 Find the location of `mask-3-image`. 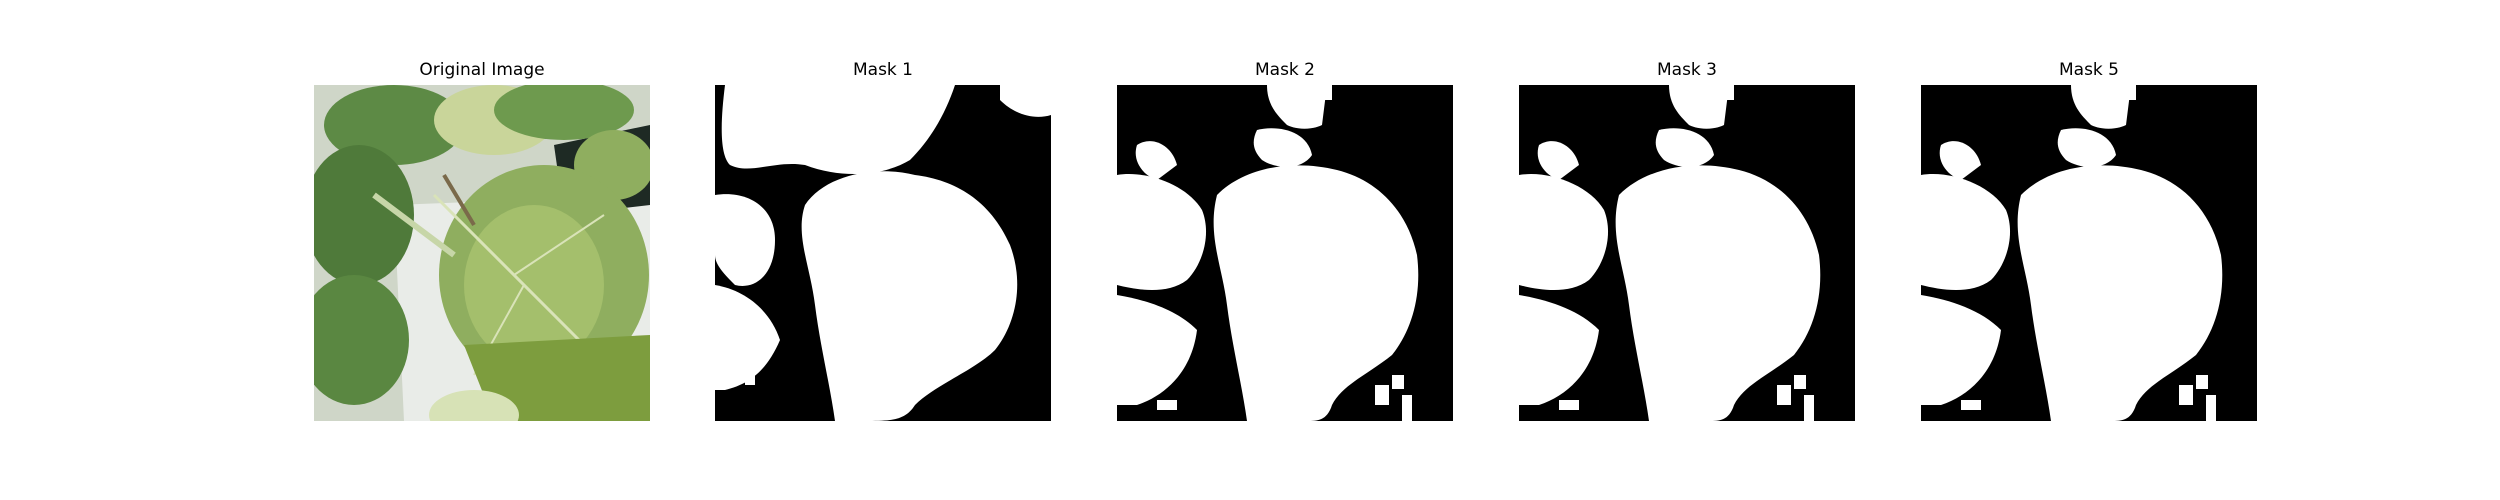

mask-3-image is located at coordinates (1687, 253).